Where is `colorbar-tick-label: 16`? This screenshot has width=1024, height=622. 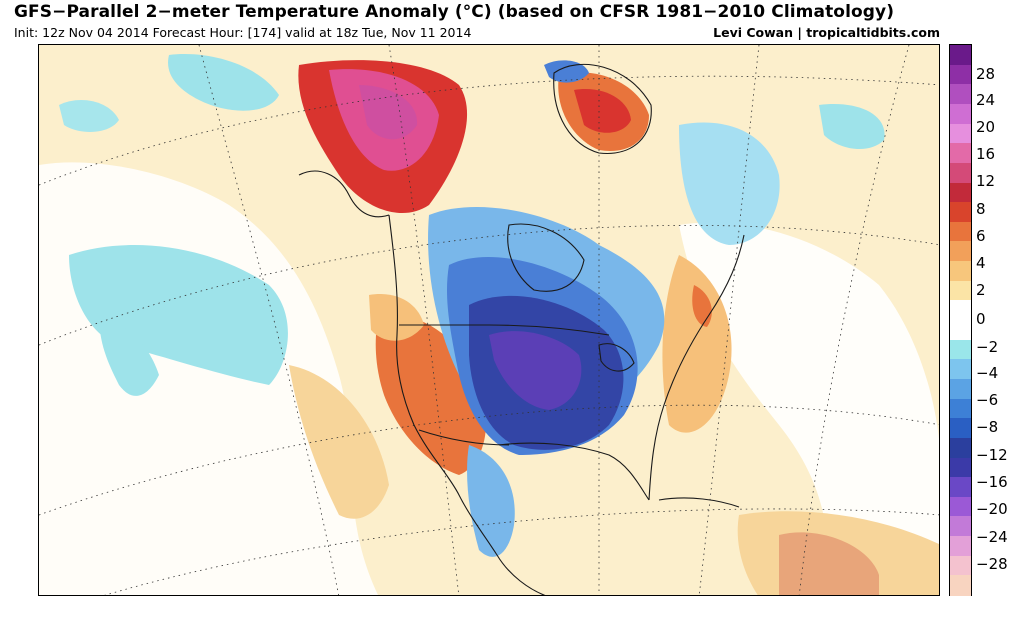
colorbar-tick-label: 16 is located at coordinates (986, 154).